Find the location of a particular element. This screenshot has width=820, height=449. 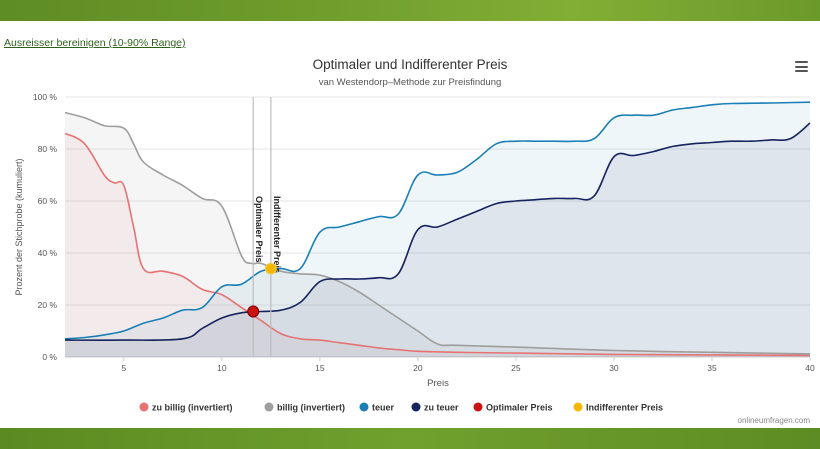

legend-symbol-billig is located at coordinates (269, 407).